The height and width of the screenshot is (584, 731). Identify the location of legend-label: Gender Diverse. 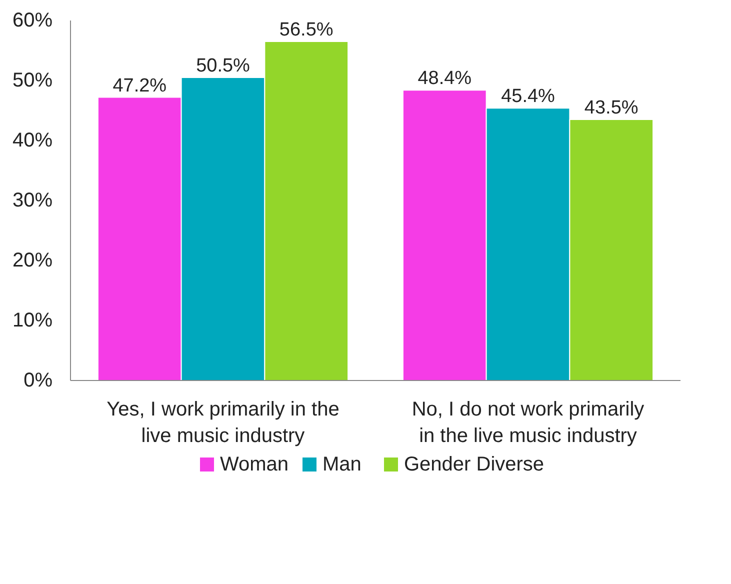
(474, 465).